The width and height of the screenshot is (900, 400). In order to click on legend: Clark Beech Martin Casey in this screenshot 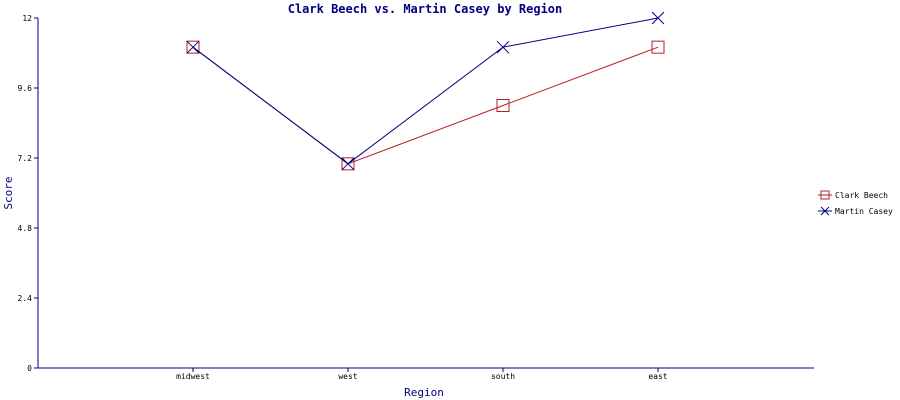, I will do `click(855, 203)`.